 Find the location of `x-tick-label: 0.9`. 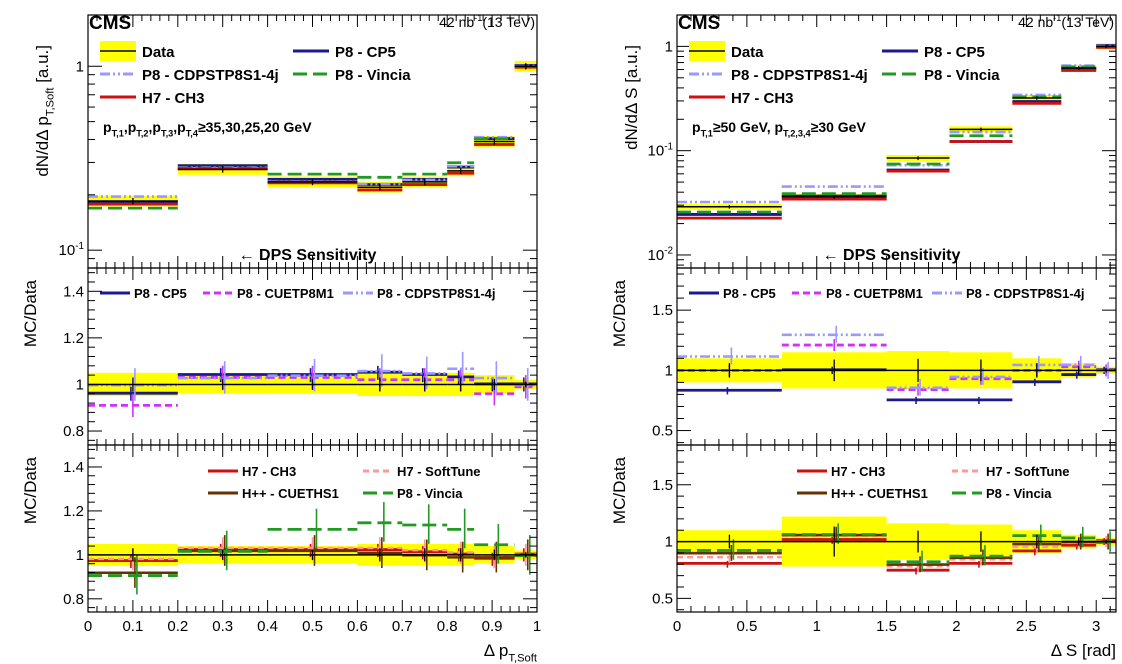

x-tick-label: 0.9 is located at coordinates (492, 626).